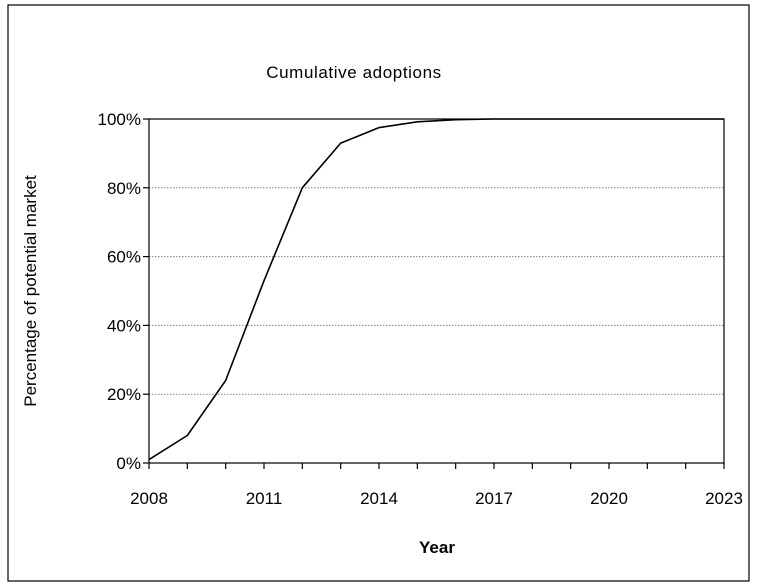  I want to click on x-tick-label-2020: 2020, so click(609, 498).